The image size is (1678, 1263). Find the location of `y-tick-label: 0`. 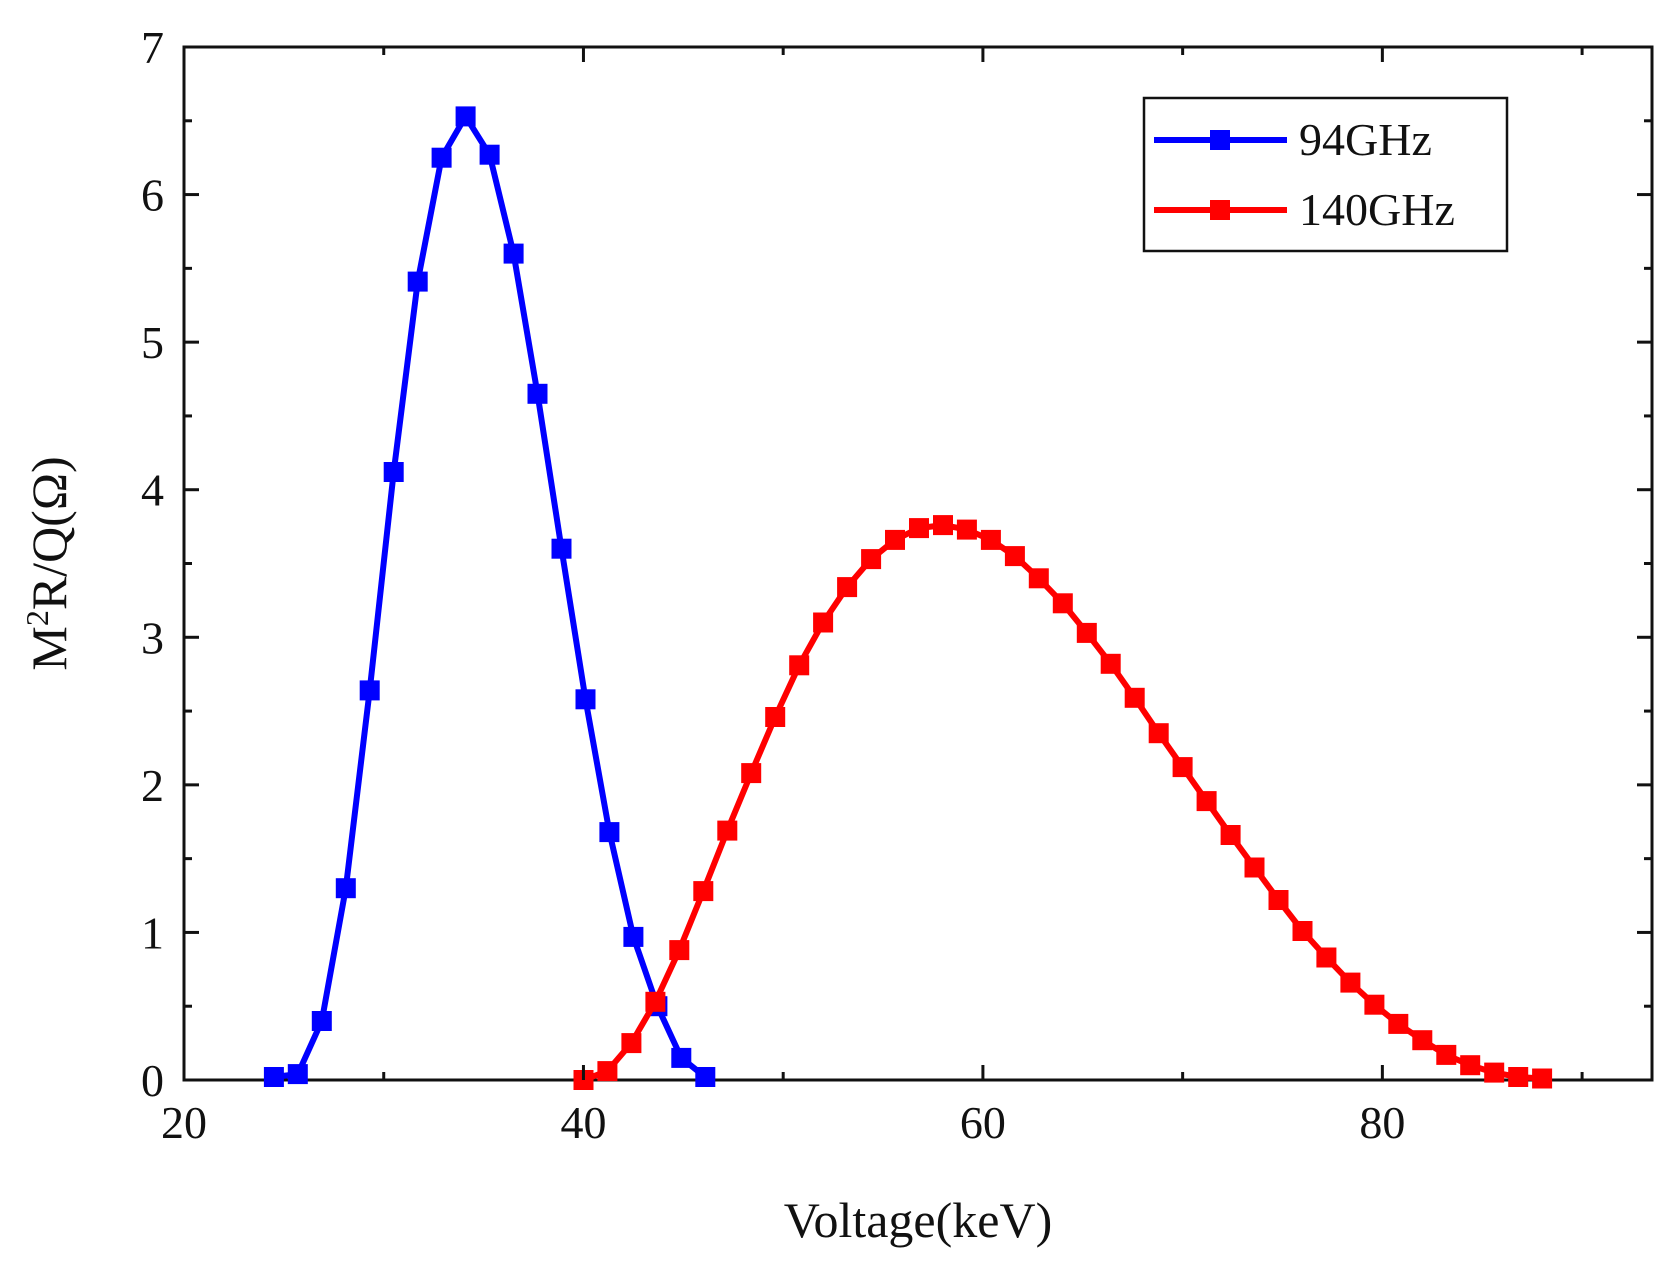

y-tick-label: 0 is located at coordinates (152, 1080).